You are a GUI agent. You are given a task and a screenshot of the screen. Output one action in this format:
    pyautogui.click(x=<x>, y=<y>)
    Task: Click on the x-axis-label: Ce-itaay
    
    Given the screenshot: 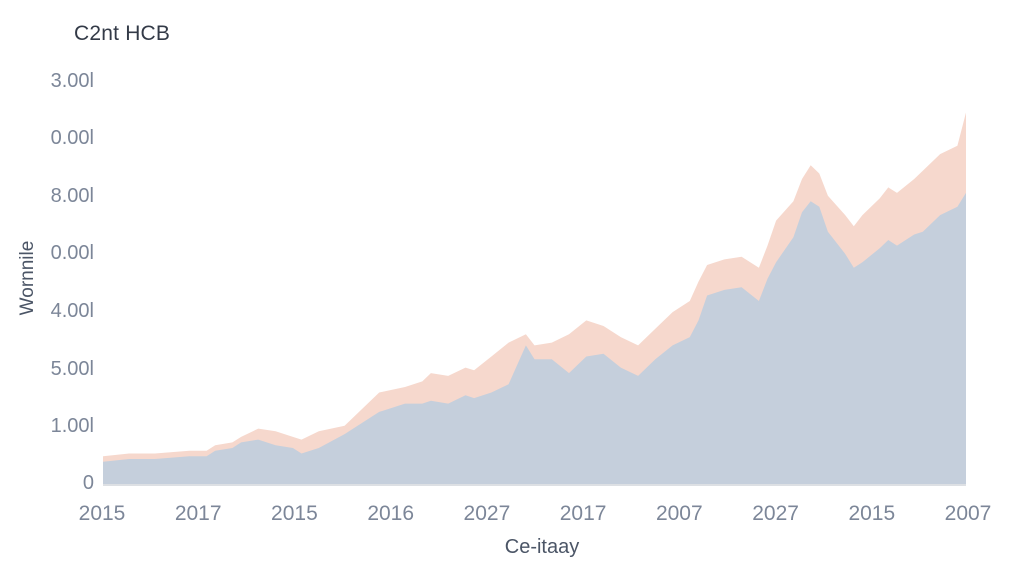 What is the action you would take?
    pyautogui.click(x=542, y=547)
    